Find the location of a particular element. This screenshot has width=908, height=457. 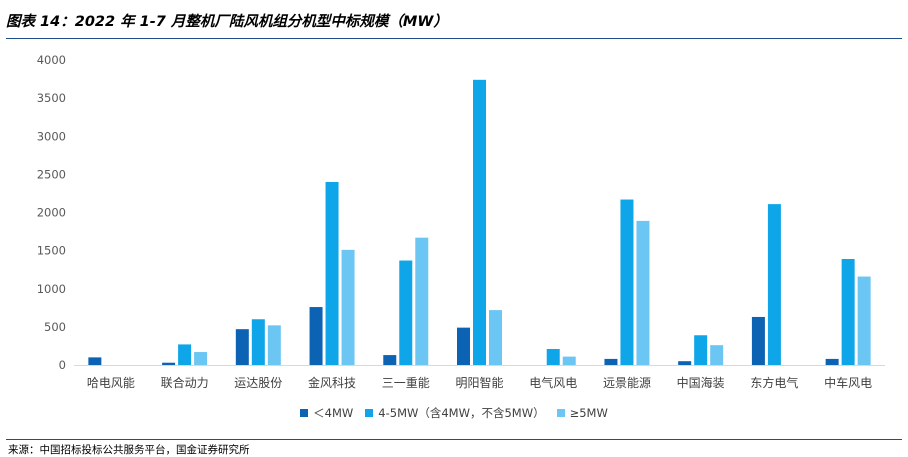

legend-item: 4-5MW（含4MW，不含5MW） is located at coordinates (455, 413).